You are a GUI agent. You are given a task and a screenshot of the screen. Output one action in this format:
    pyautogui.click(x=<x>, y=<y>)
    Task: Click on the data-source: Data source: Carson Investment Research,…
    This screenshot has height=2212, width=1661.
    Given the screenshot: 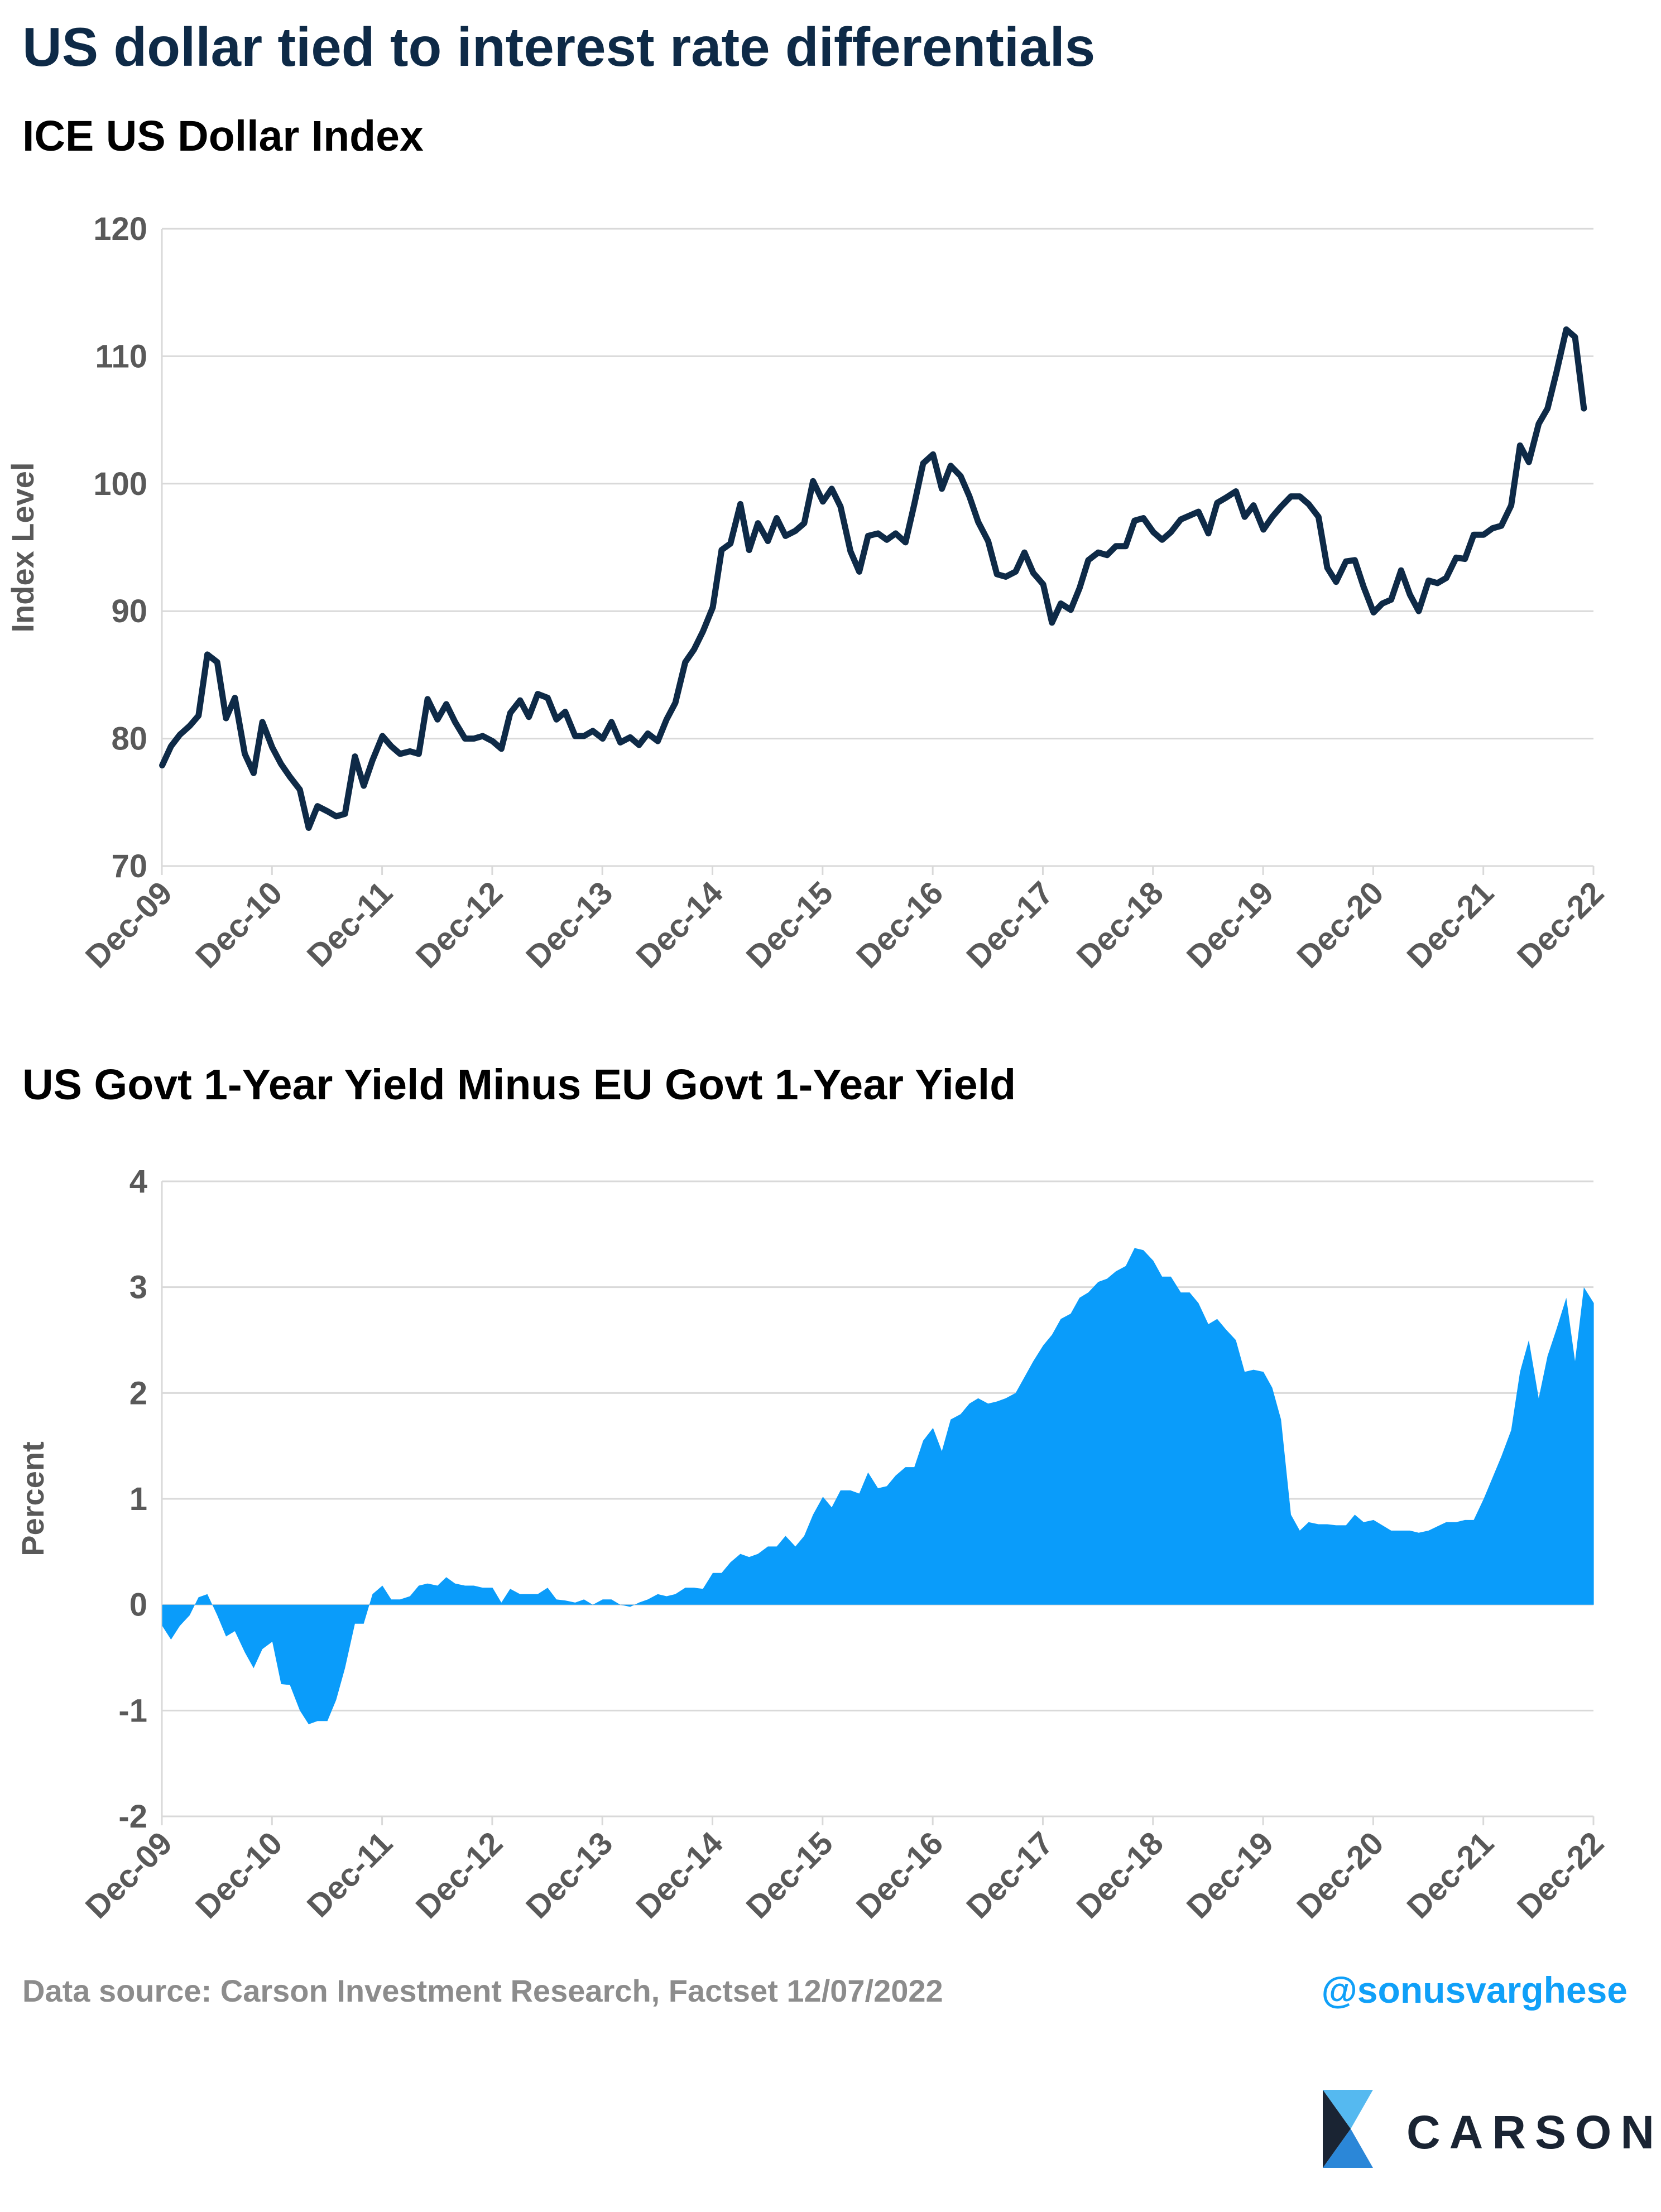 What is the action you would take?
    pyautogui.click(x=482, y=1990)
    